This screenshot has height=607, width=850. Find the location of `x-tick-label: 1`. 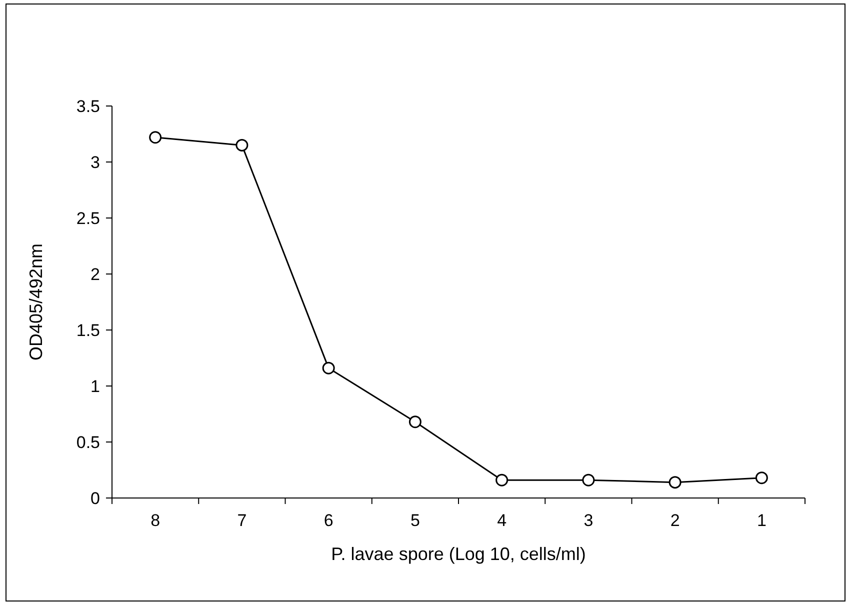

x-tick-label: 1 is located at coordinates (761, 520).